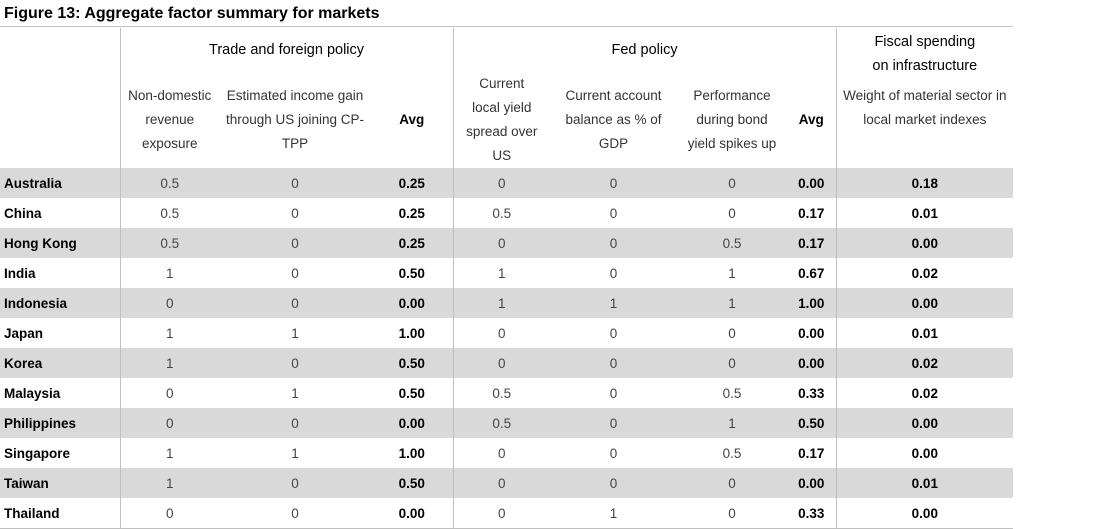  What do you see at coordinates (60, 423) in the screenshot?
I see `market-name: Philippines` at bounding box center [60, 423].